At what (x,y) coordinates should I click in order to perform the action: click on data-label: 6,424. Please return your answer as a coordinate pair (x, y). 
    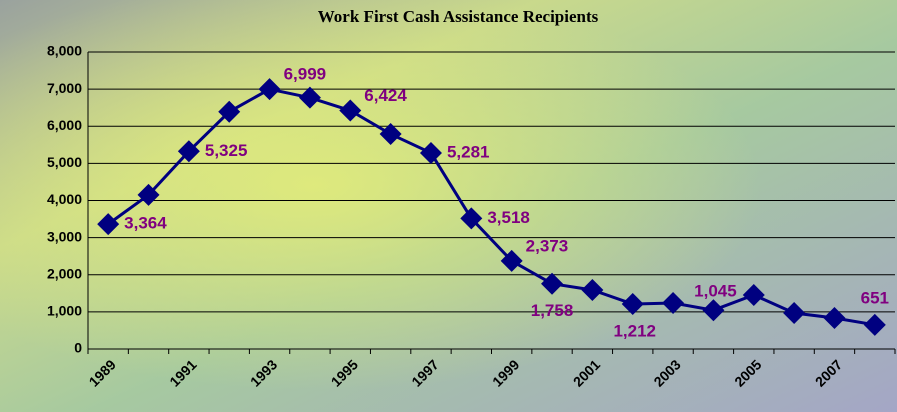
    Looking at the image, I should click on (385, 95).